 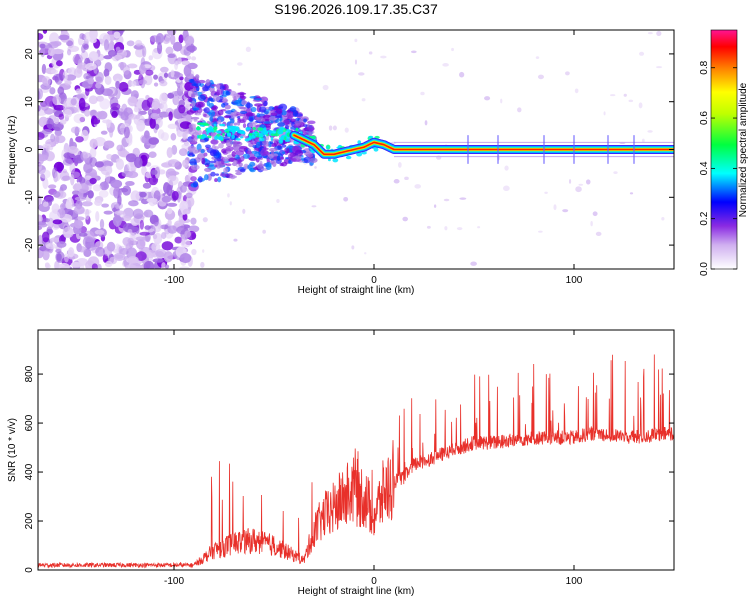 I want to click on colorbar-label: Normalized spectral amplitude, so click(x=743, y=149).